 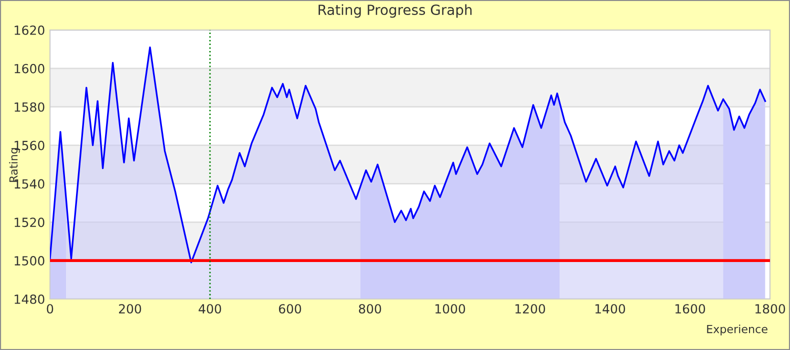 I want to click on x-tick-label: 1200, so click(x=530, y=309).